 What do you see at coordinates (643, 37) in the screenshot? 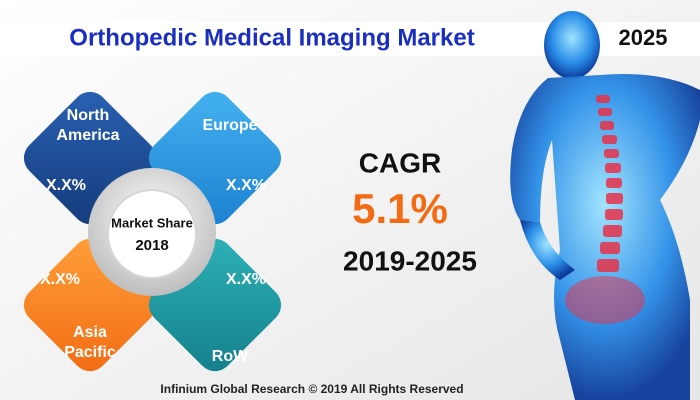
I see `title-year: 2025` at bounding box center [643, 37].